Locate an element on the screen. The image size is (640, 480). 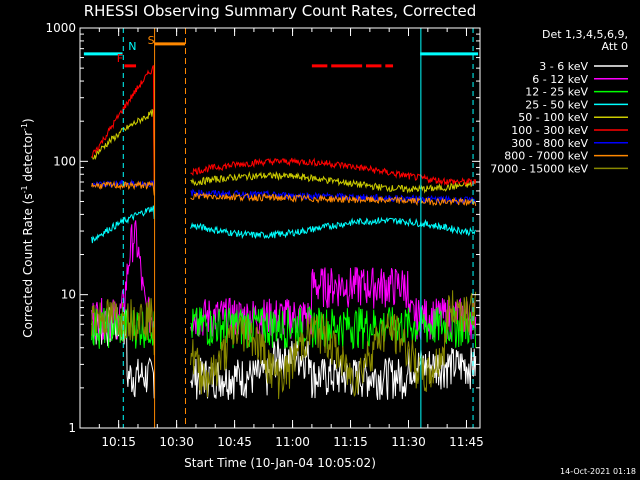
y-axis-label-sup2: -1 is located at coordinates (24, 127).